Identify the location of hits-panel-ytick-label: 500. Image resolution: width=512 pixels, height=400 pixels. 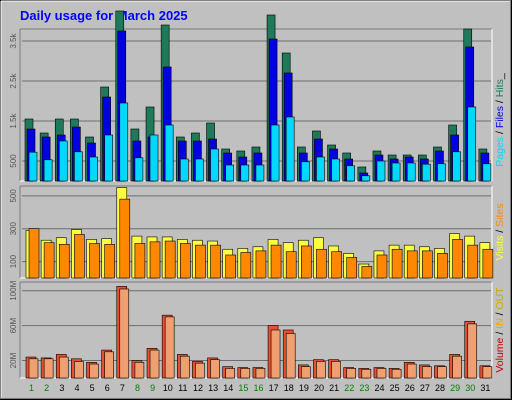
(13, 161).